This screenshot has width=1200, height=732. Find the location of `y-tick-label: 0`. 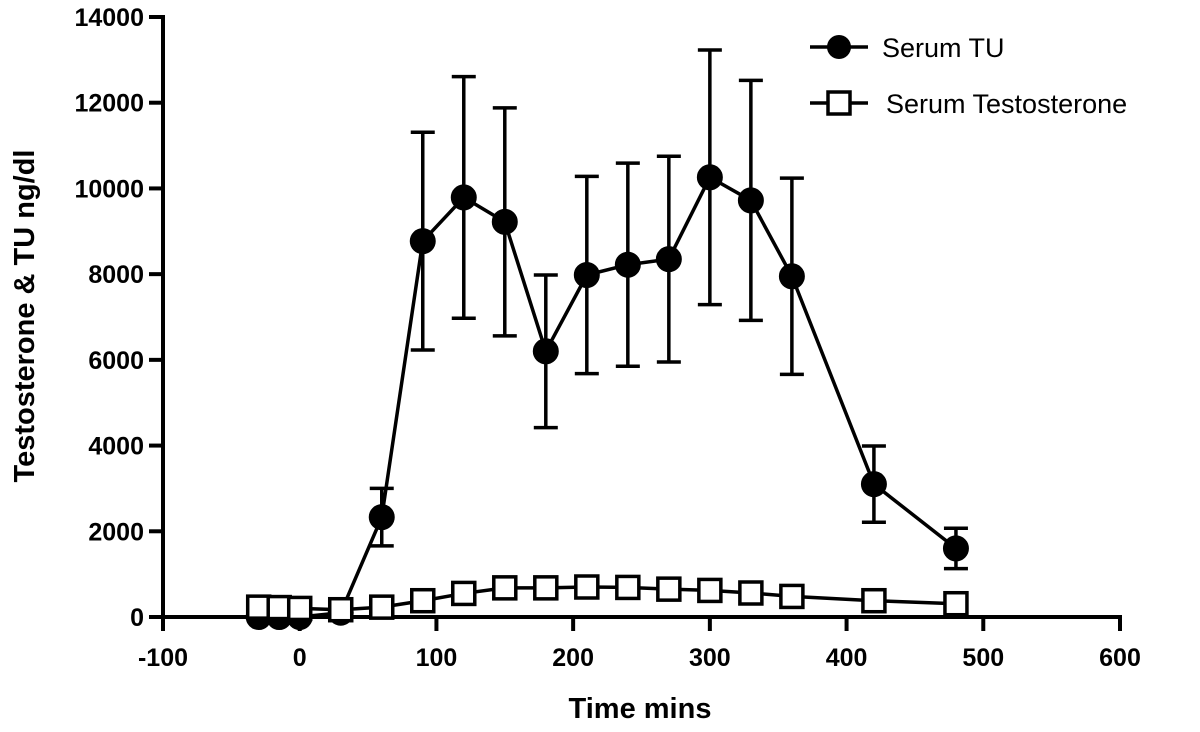

y-tick-label: 0 is located at coordinates (137, 618).